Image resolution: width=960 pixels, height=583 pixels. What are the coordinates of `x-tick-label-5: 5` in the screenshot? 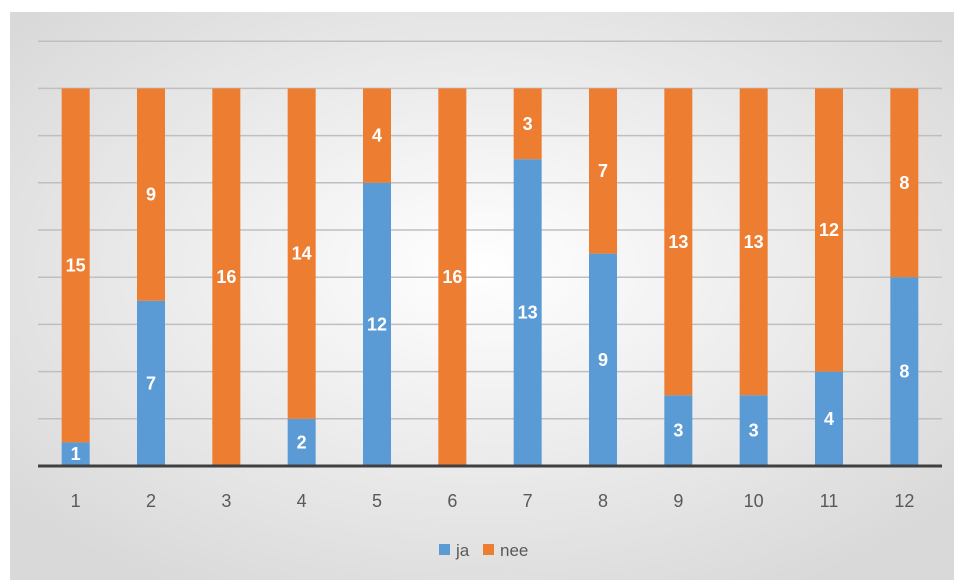 It's located at (377, 501).